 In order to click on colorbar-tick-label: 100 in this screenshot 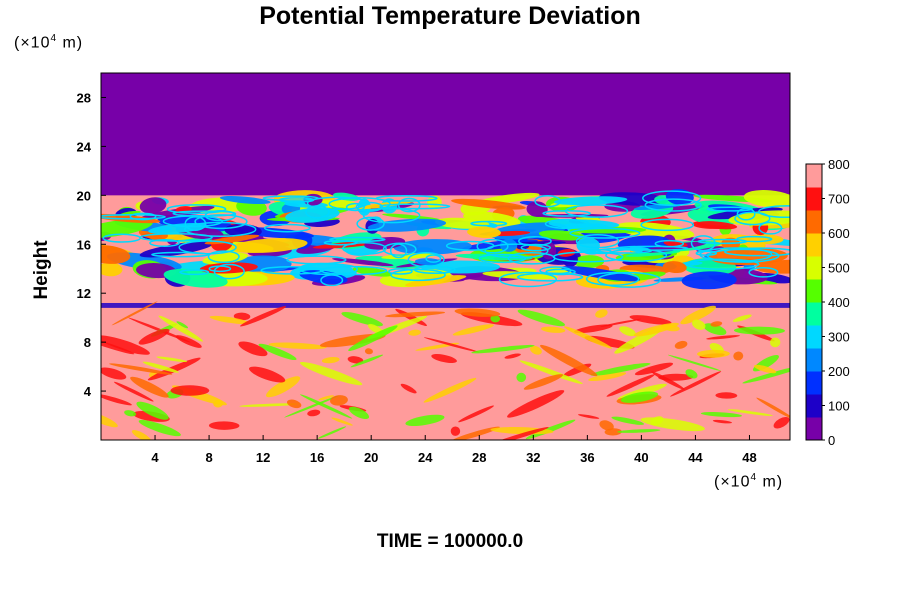, I will do `click(839, 406)`.